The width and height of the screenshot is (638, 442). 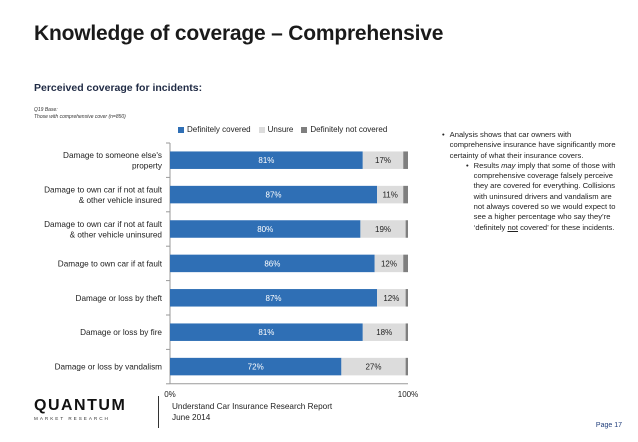 I want to click on data-label: 86%, so click(x=272, y=263).